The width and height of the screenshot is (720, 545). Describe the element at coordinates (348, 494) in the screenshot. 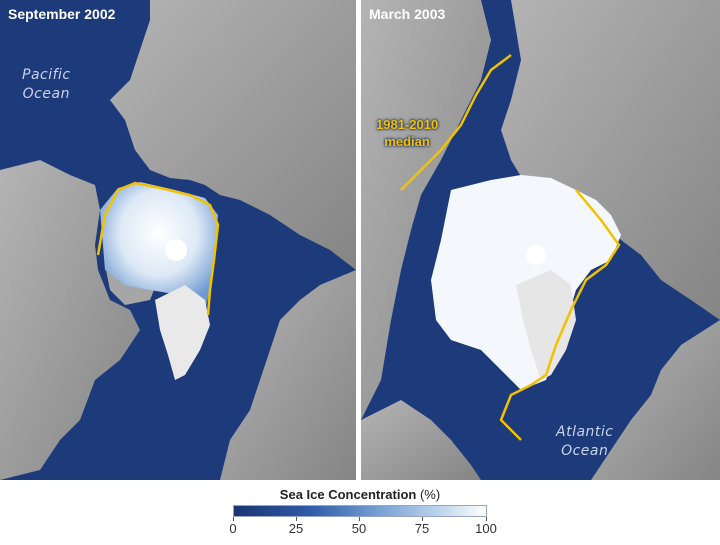

I see `legend-title-text: Sea Ice Concentration` at that location.